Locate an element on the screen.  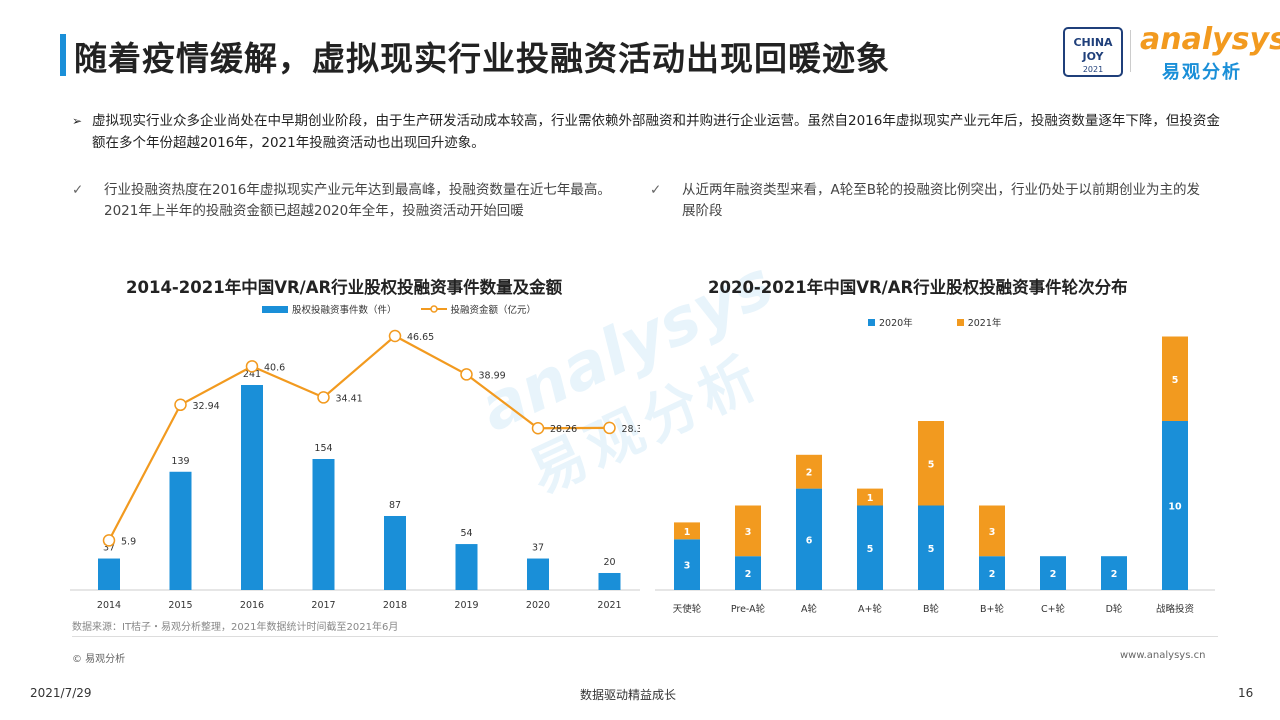
line-data-label: 34.41 is located at coordinates (349, 398).